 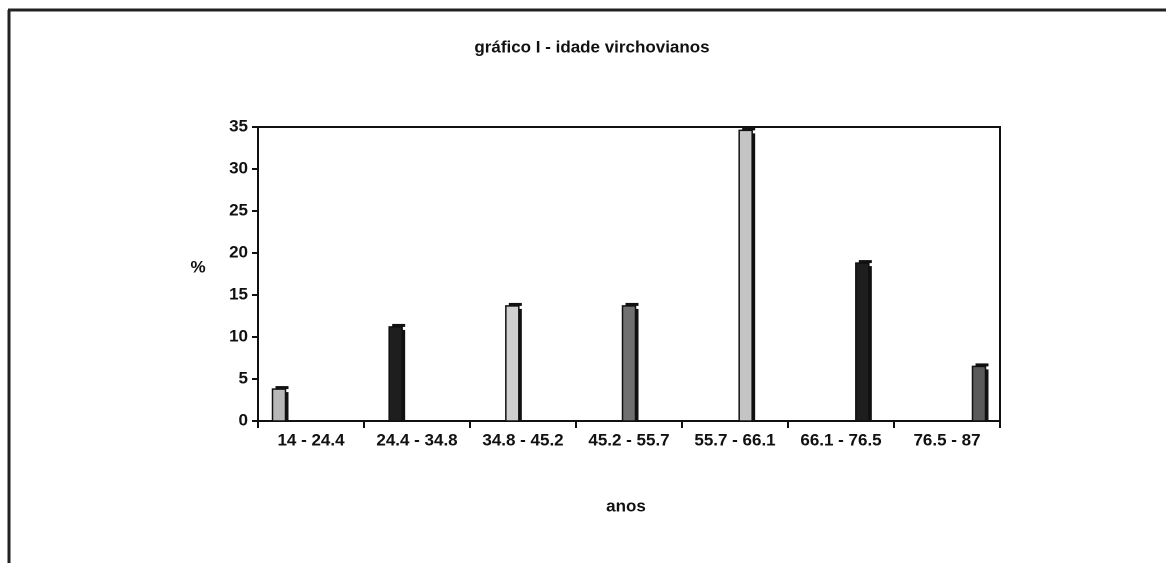 What do you see at coordinates (238, 251) in the screenshot?
I see `y-tick-label: 20` at bounding box center [238, 251].